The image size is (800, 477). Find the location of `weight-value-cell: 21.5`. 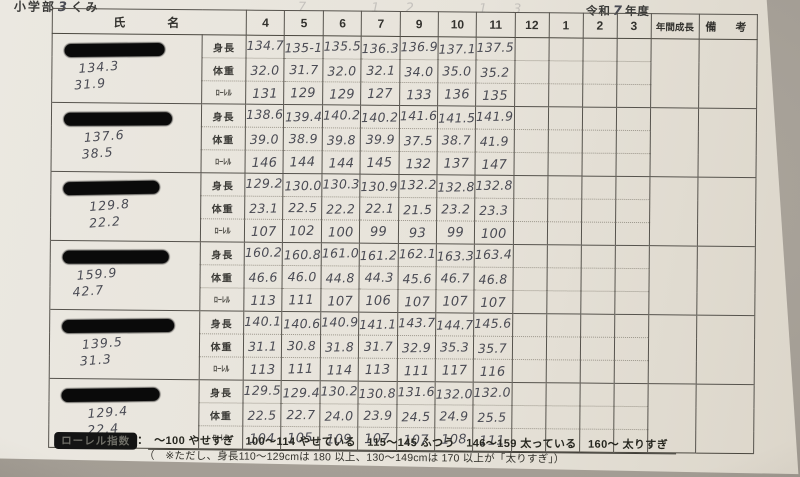

weight-value-cell: 21.5 is located at coordinates (417, 209).